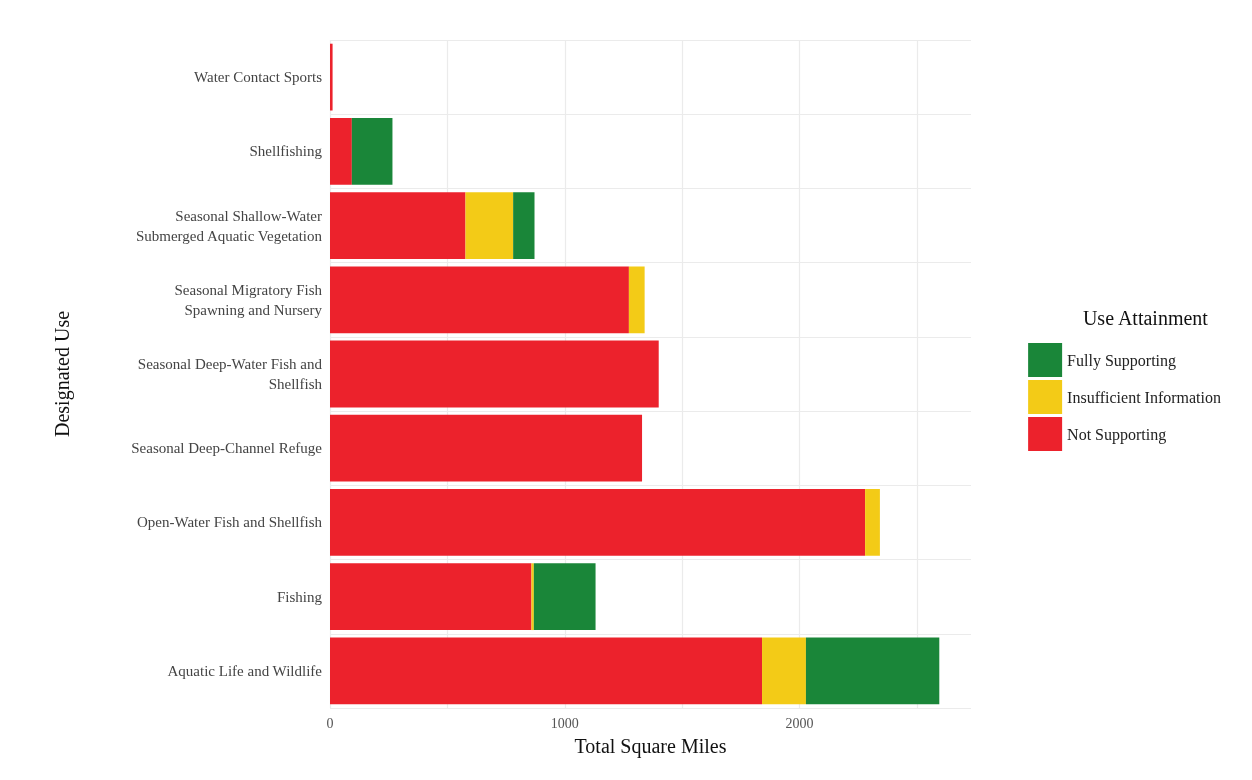  What do you see at coordinates (230, 374) in the screenshot?
I see `y-tick-label: Seasonal Deep-Water Fish and Shellfish` at bounding box center [230, 374].